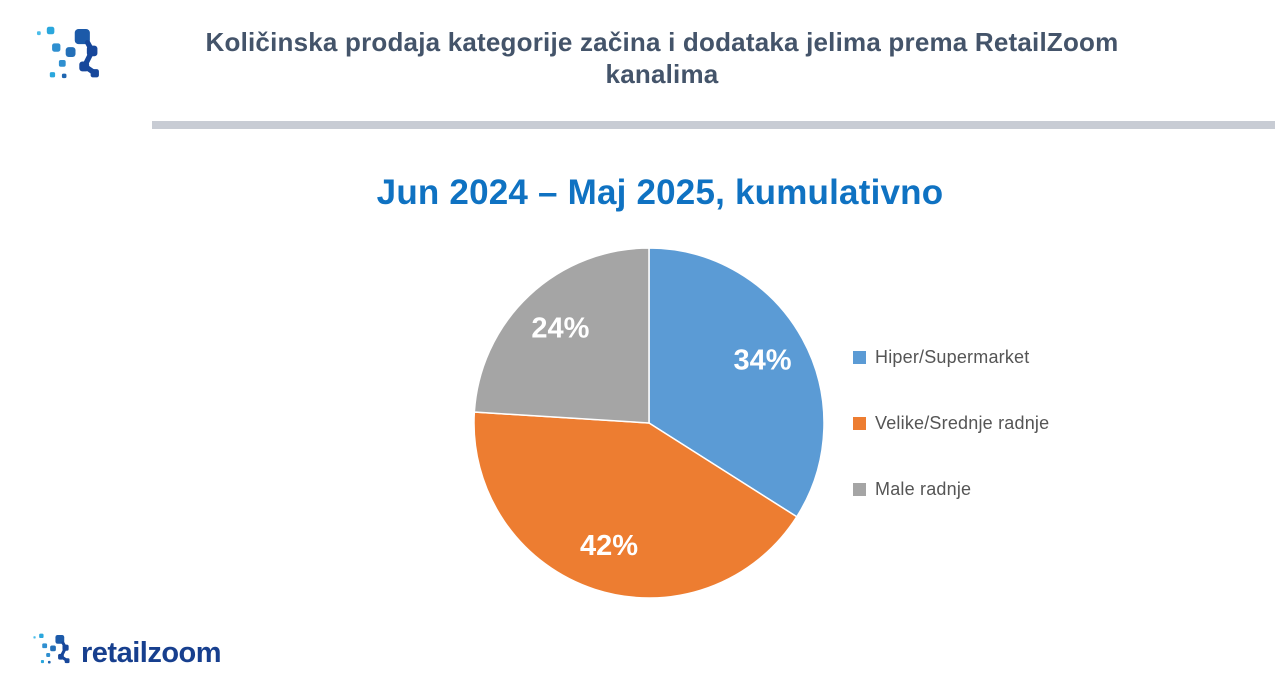  I want to click on legend-item-male-radnje: Male radnje, so click(951, 489).